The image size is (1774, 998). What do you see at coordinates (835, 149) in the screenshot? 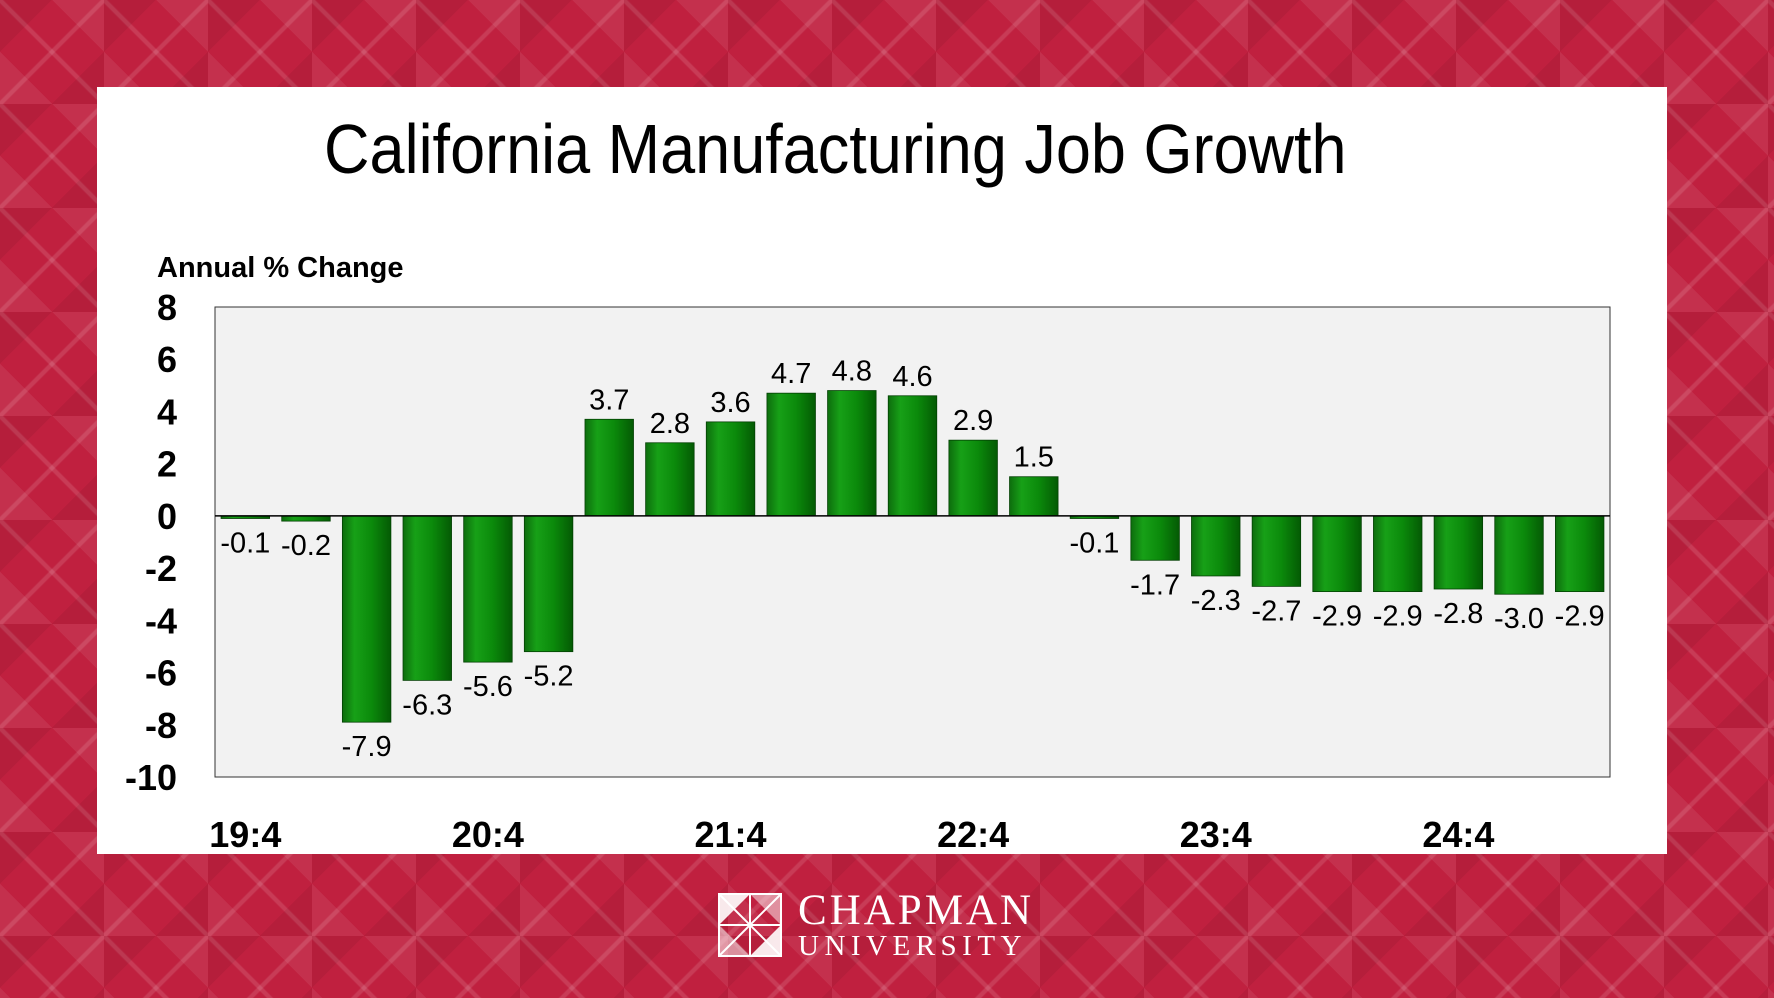
I see `chart-title: California Manufacturing Job Growth` at bounding box center [835, 149].